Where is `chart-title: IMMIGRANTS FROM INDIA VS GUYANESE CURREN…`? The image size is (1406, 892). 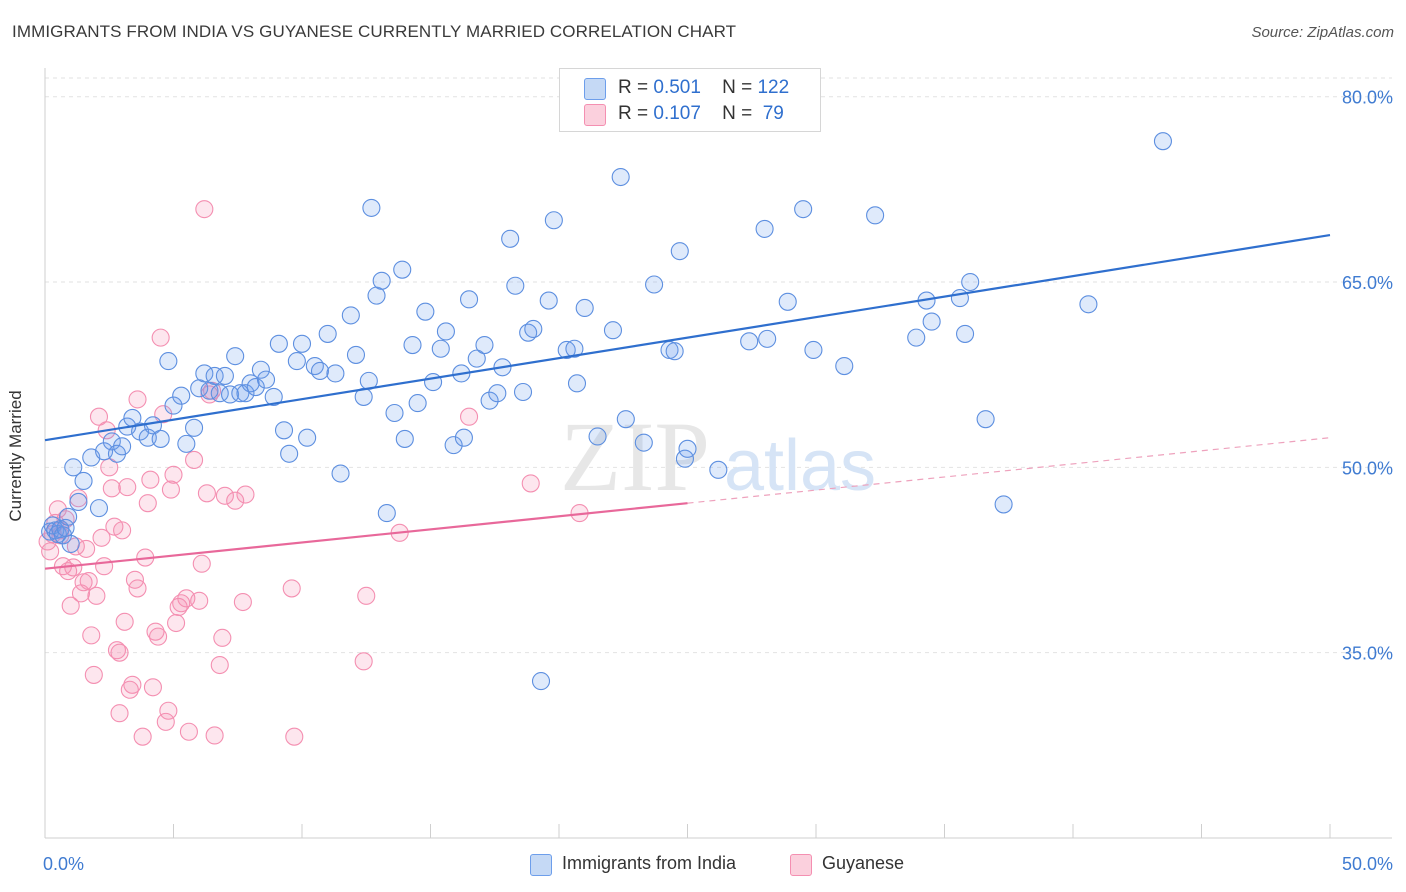
chart-title: IMMIGRANTS FROM INDIA VS GUYANESE CURREN… is located at coordinates (374, 31).